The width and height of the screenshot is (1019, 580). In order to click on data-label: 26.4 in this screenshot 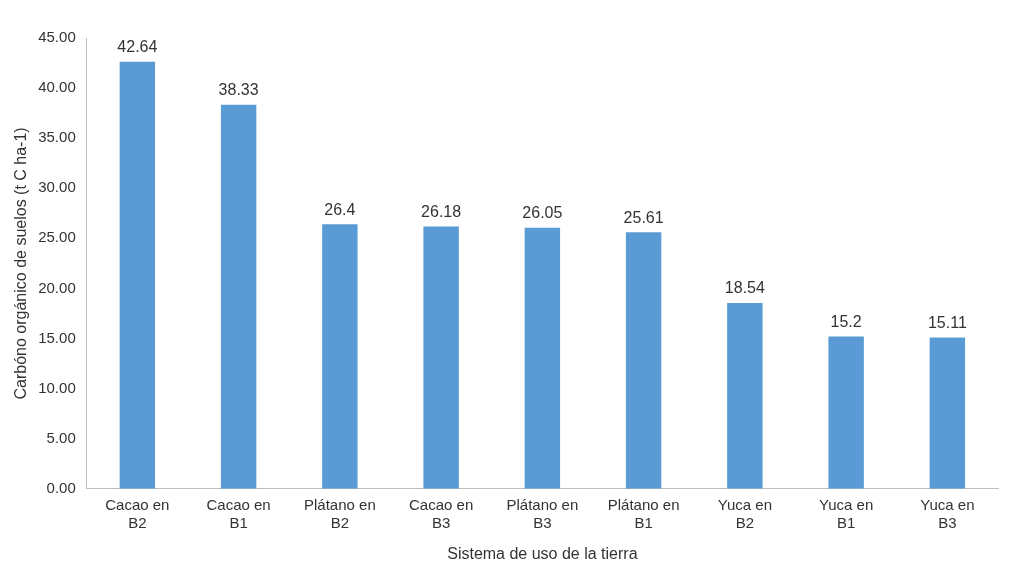, I will do `click(340, 209)`.